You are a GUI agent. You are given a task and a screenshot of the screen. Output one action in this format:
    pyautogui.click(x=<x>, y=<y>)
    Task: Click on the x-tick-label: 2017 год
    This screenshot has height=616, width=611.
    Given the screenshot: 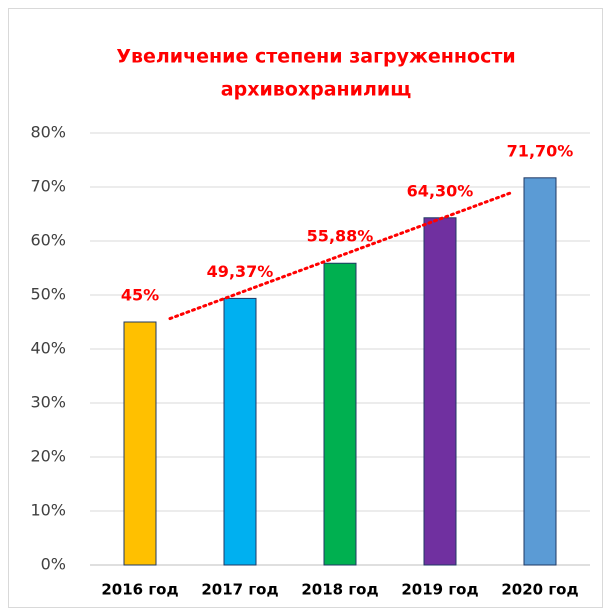 What is the action you would take?
    pyautogui.click(x=239, y=590)
    